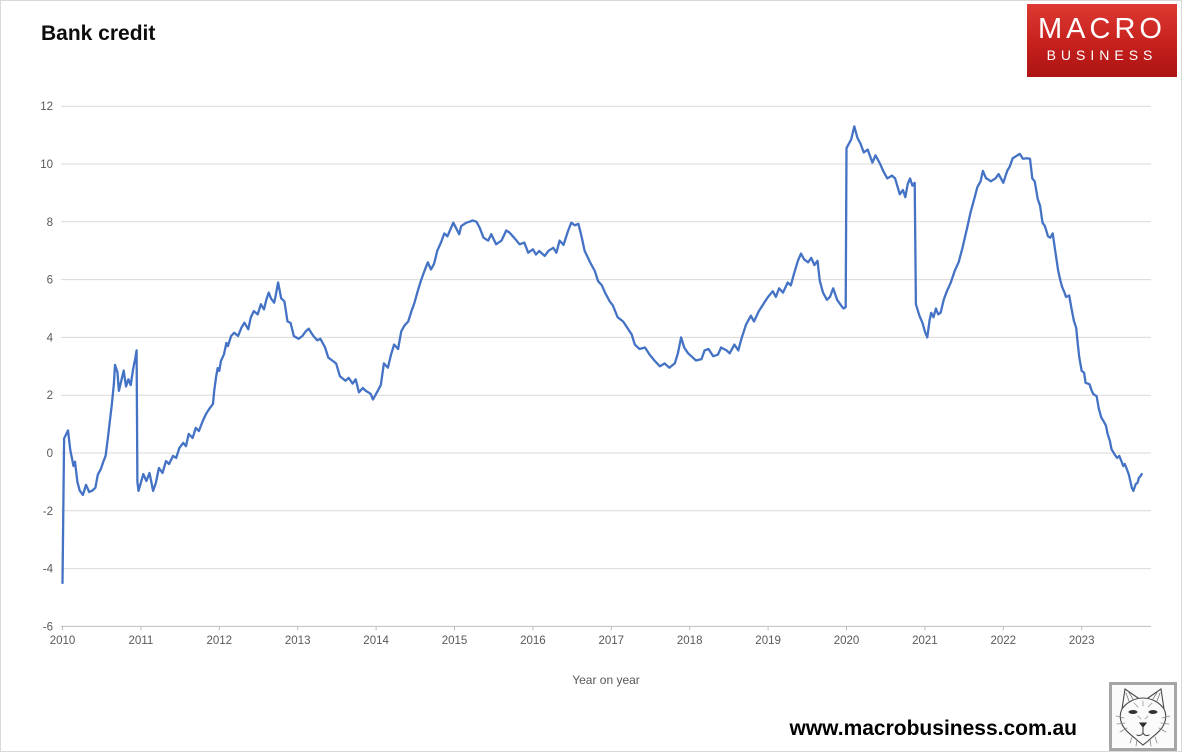 This screenshot has width=1182, height=752. Describe the element at coordinates (376, 641) in the screenshot. I see `x-tick-label: 2014` at that location.